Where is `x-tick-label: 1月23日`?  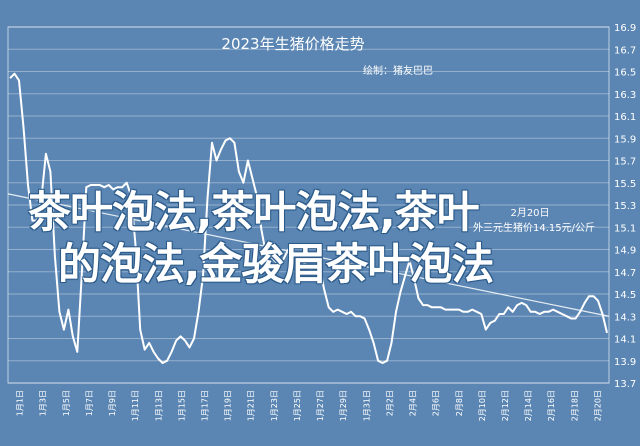
x-tick-label: 1月23日 is located at coordinates (274, 405).